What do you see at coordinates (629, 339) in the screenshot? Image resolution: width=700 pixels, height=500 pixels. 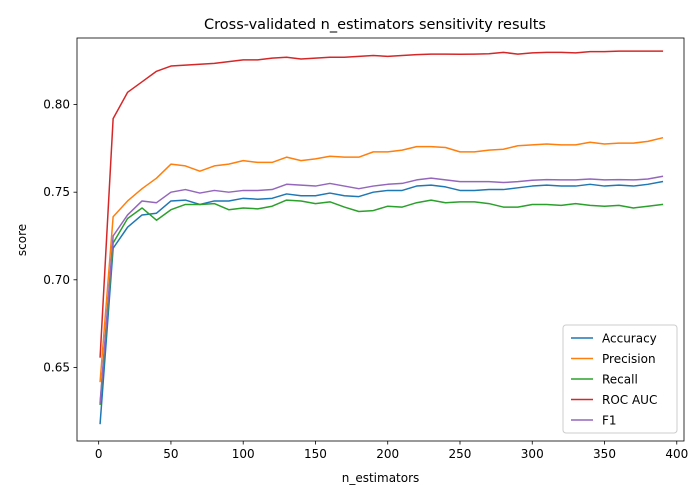 I see `legend-label-accuracy: Accuracy` at bounding box center [629, 339].